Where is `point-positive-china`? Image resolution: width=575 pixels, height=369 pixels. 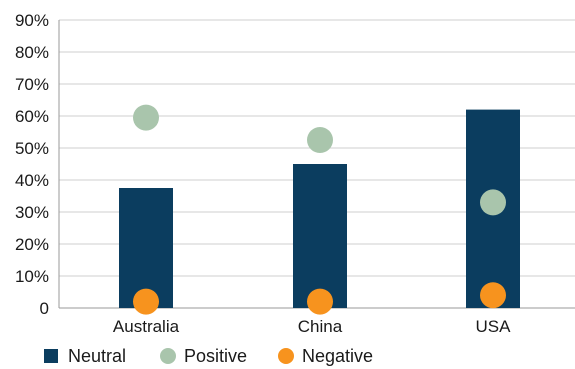 point-positive-china is located at coordinates (320, 140).